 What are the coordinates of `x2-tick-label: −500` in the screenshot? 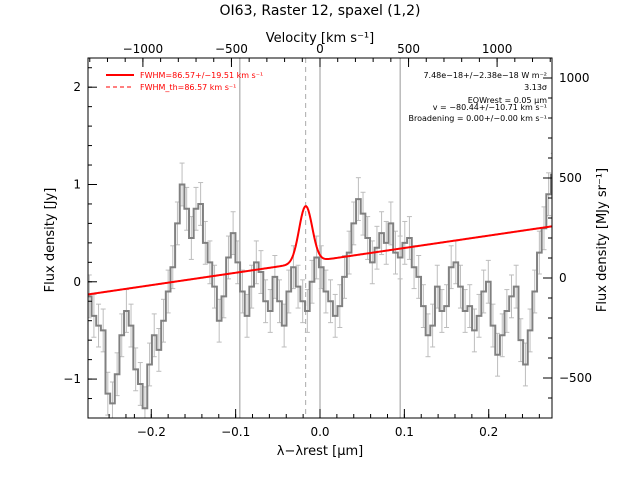 It's located at (231, 49).